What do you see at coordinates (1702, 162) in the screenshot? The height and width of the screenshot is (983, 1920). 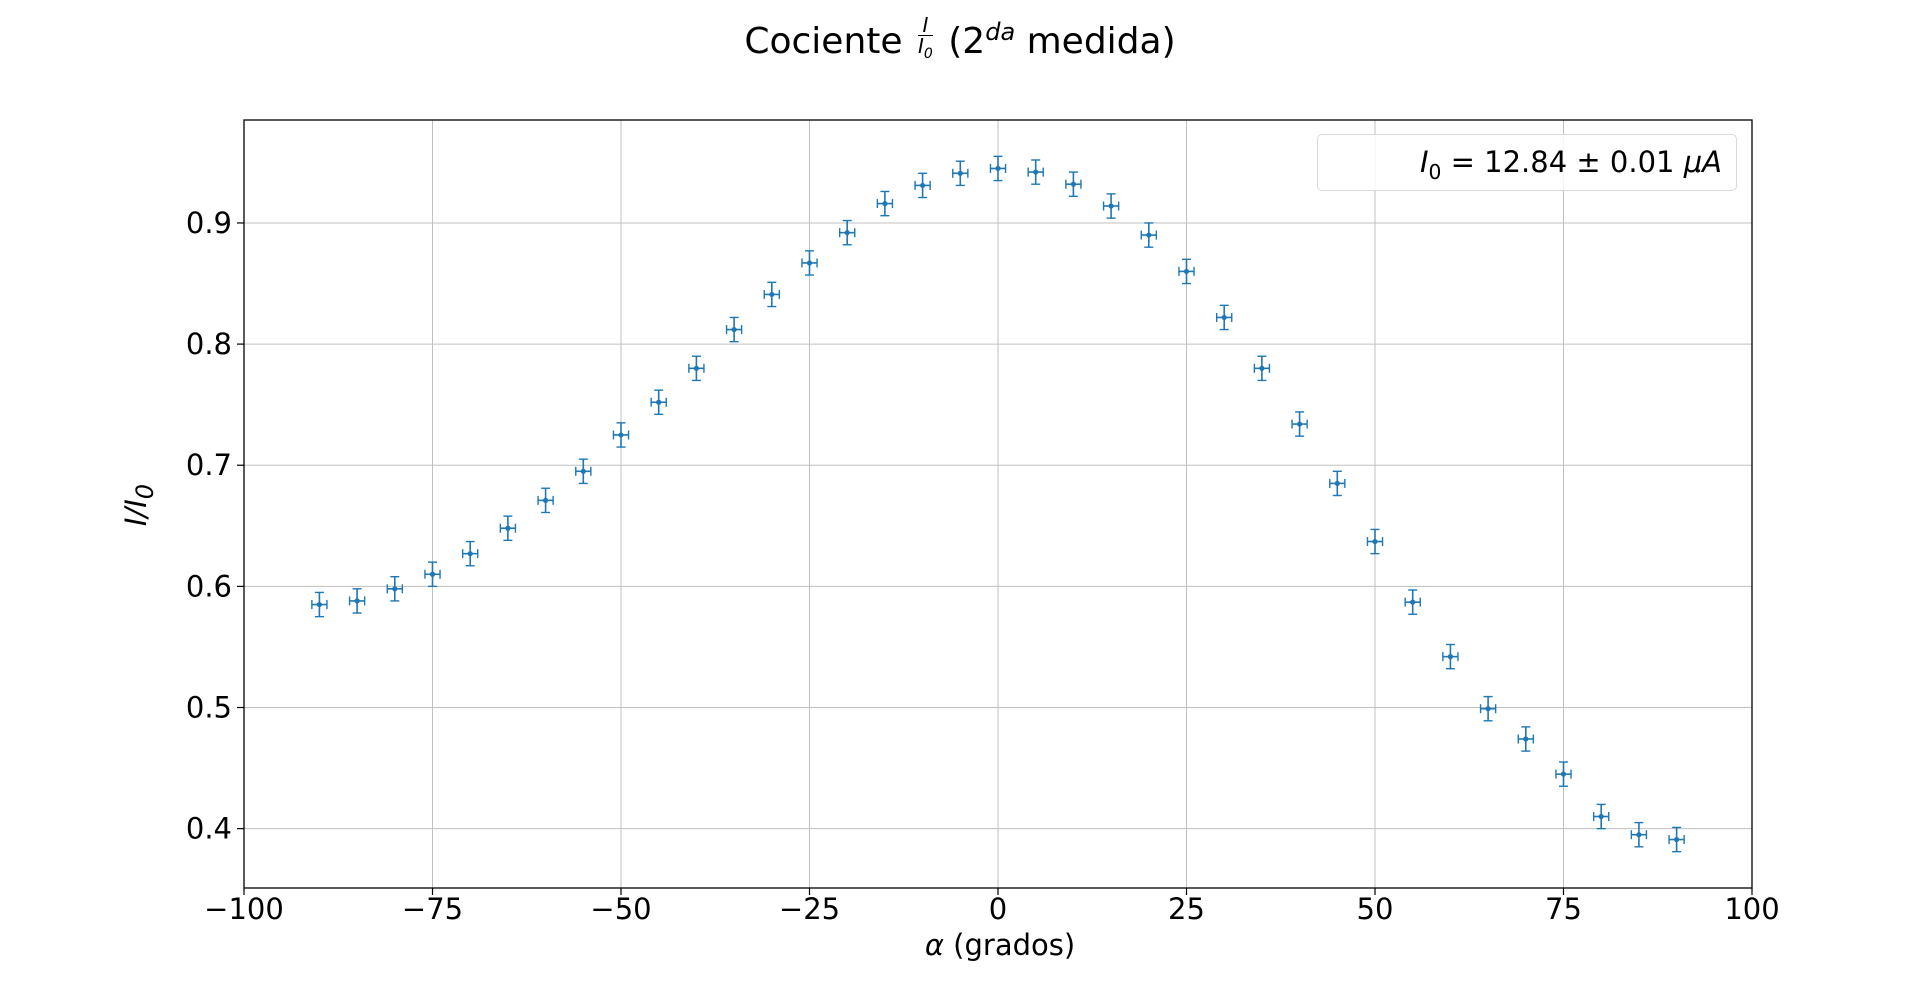 I see `legend-unit: μA` at bounding box center [1702, 162].